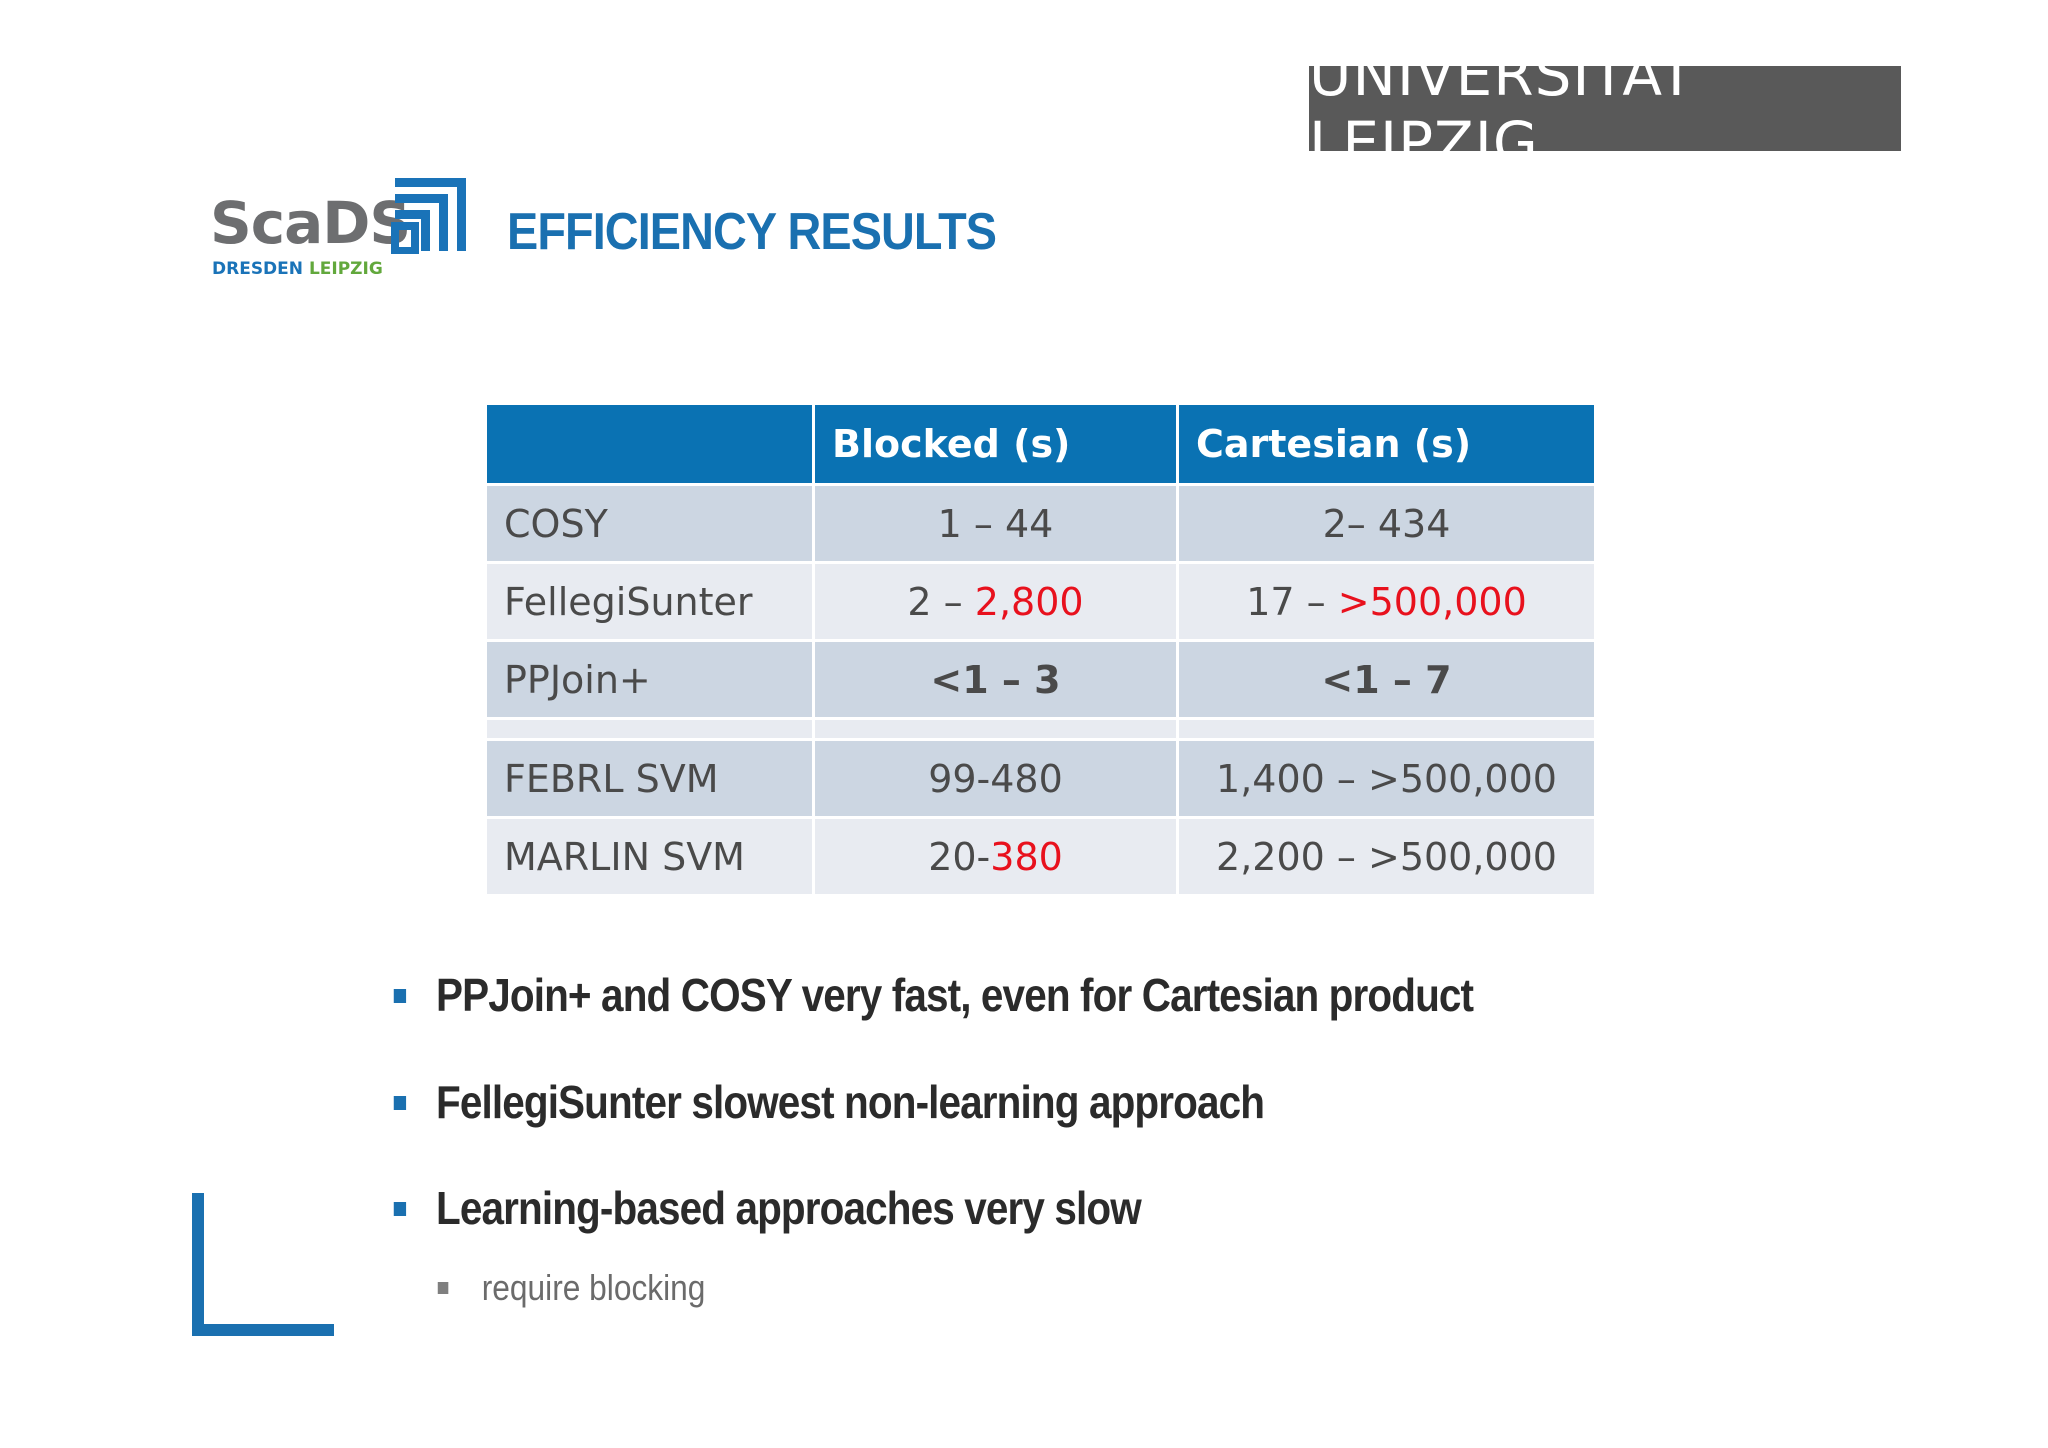 The height and width of the screenshot is (1448, 2048). I want to click on method-cell: COSY, so click(649, 523).